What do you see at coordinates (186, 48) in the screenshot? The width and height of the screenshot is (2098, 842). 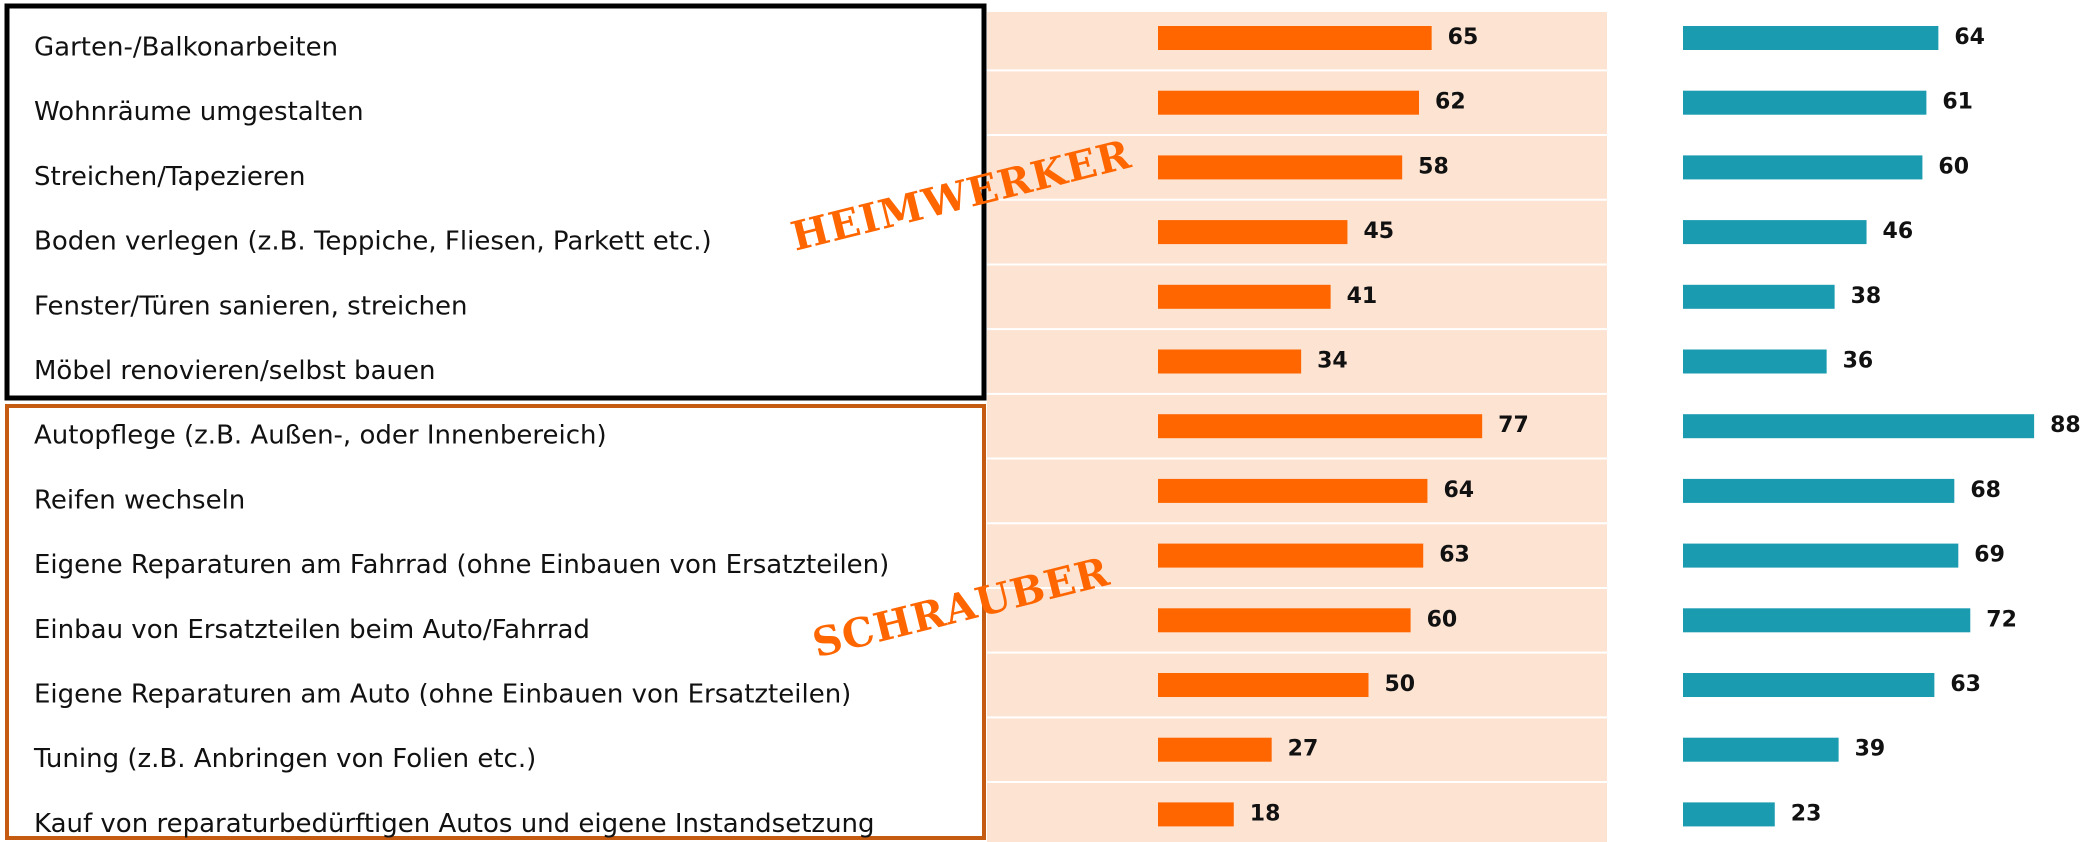 I see `category-label: Garten-/Balkonarbeiten` at bounding box center [186, 48].